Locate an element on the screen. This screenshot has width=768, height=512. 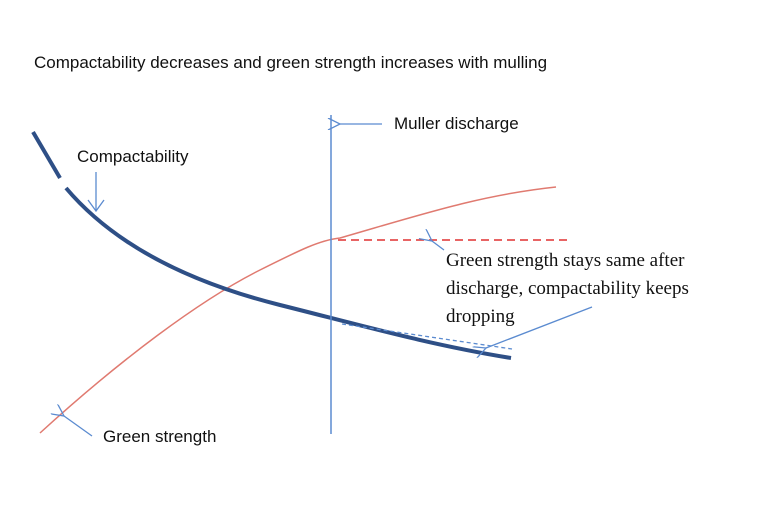
green-strength-label: Green strength is located at coordinates (159, 436).